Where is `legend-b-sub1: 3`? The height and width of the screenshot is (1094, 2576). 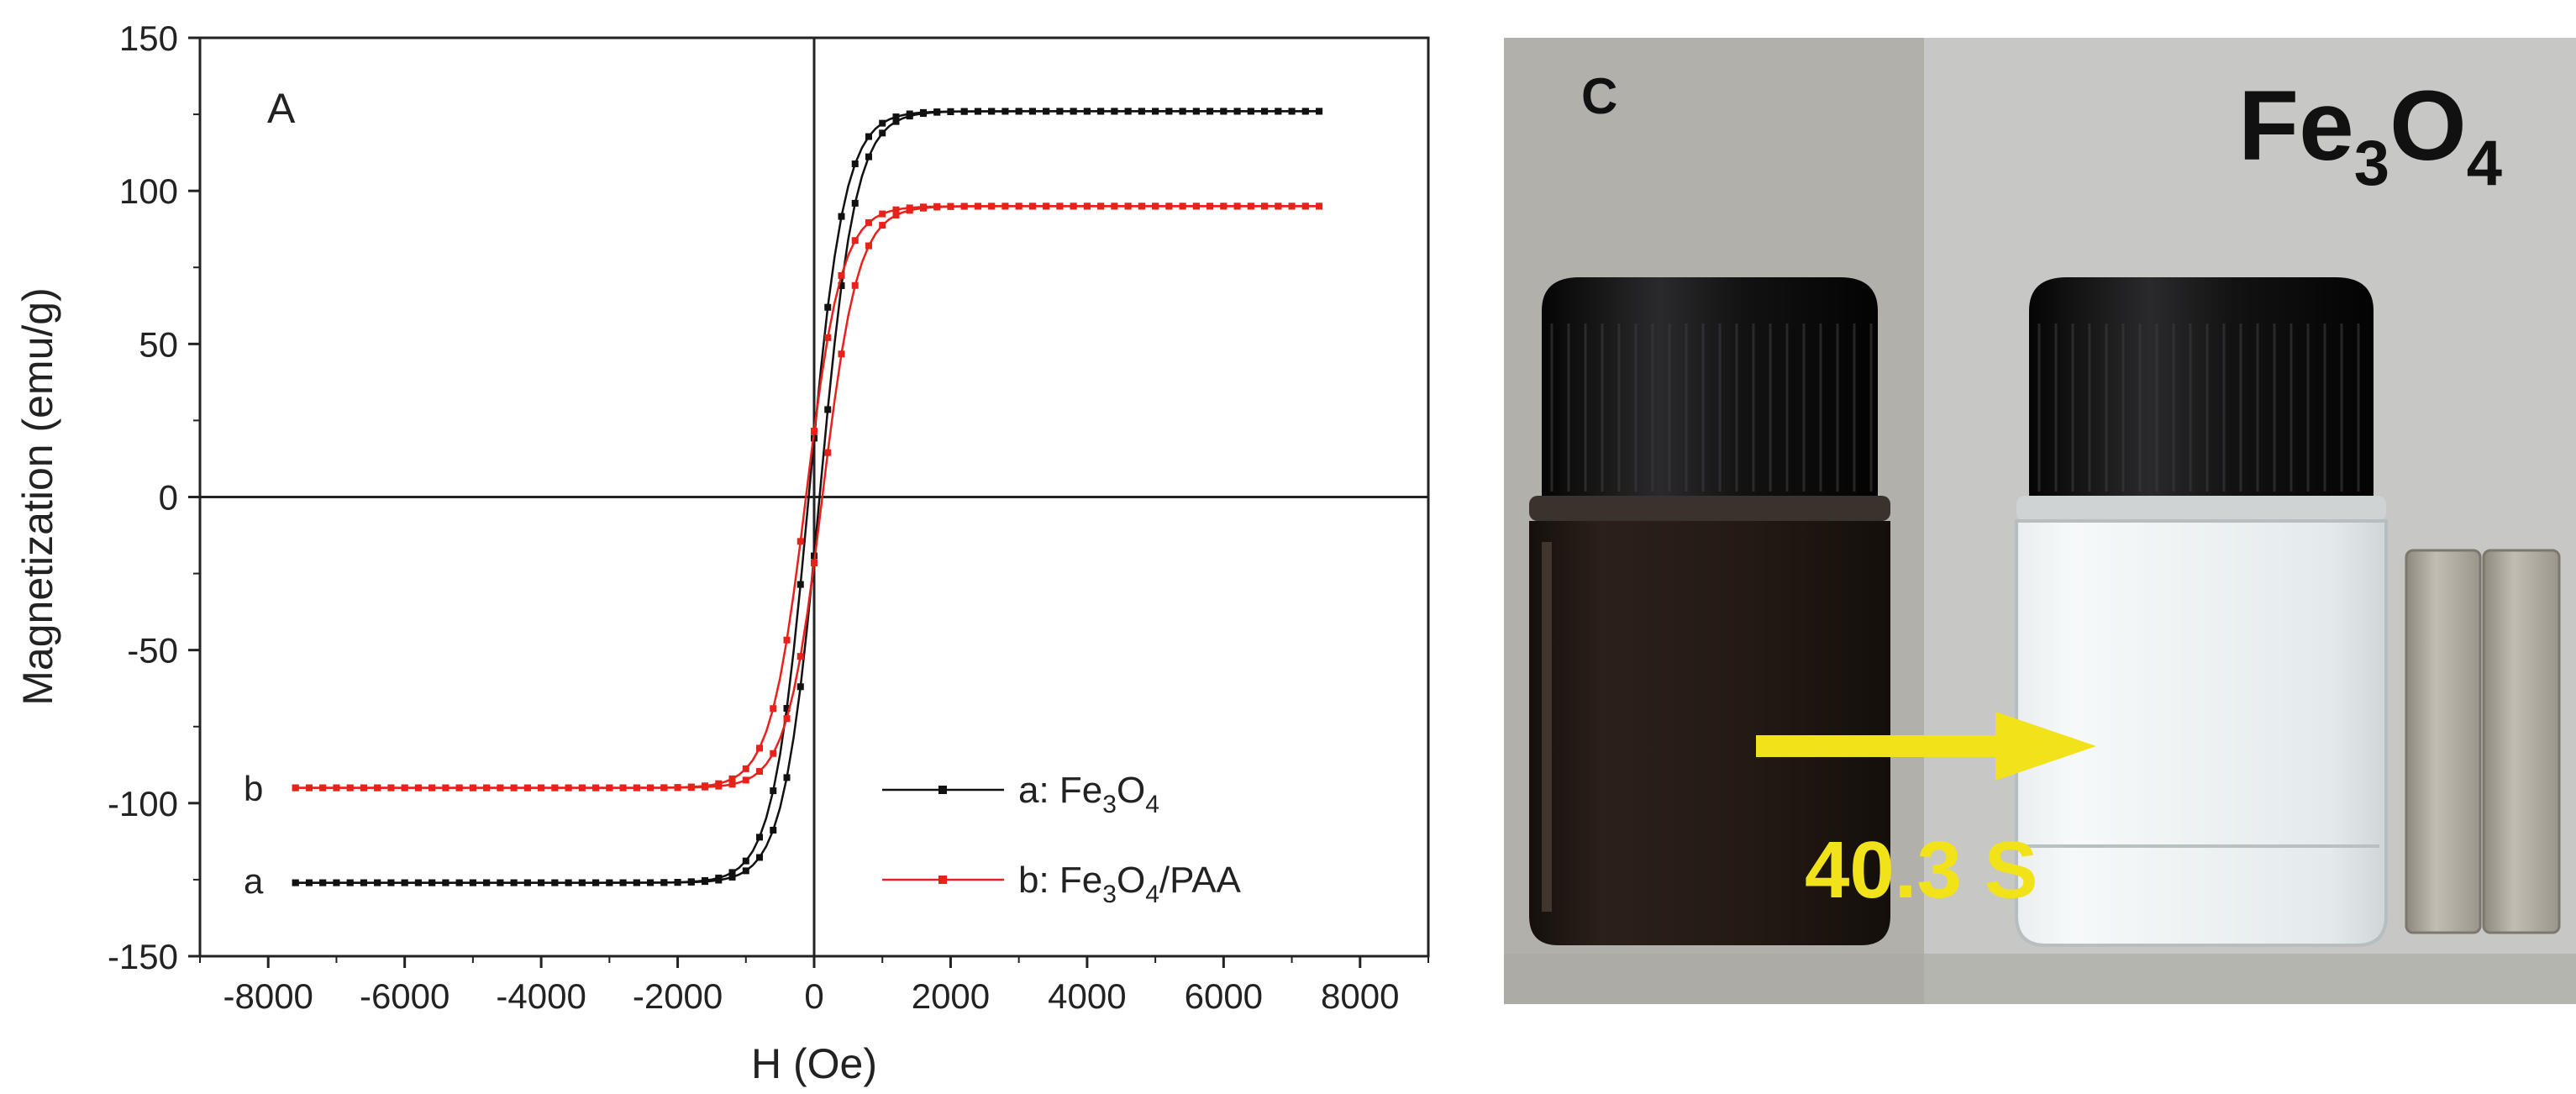
legend-b-sub1: 3 is located at coordinates (1109, 894).